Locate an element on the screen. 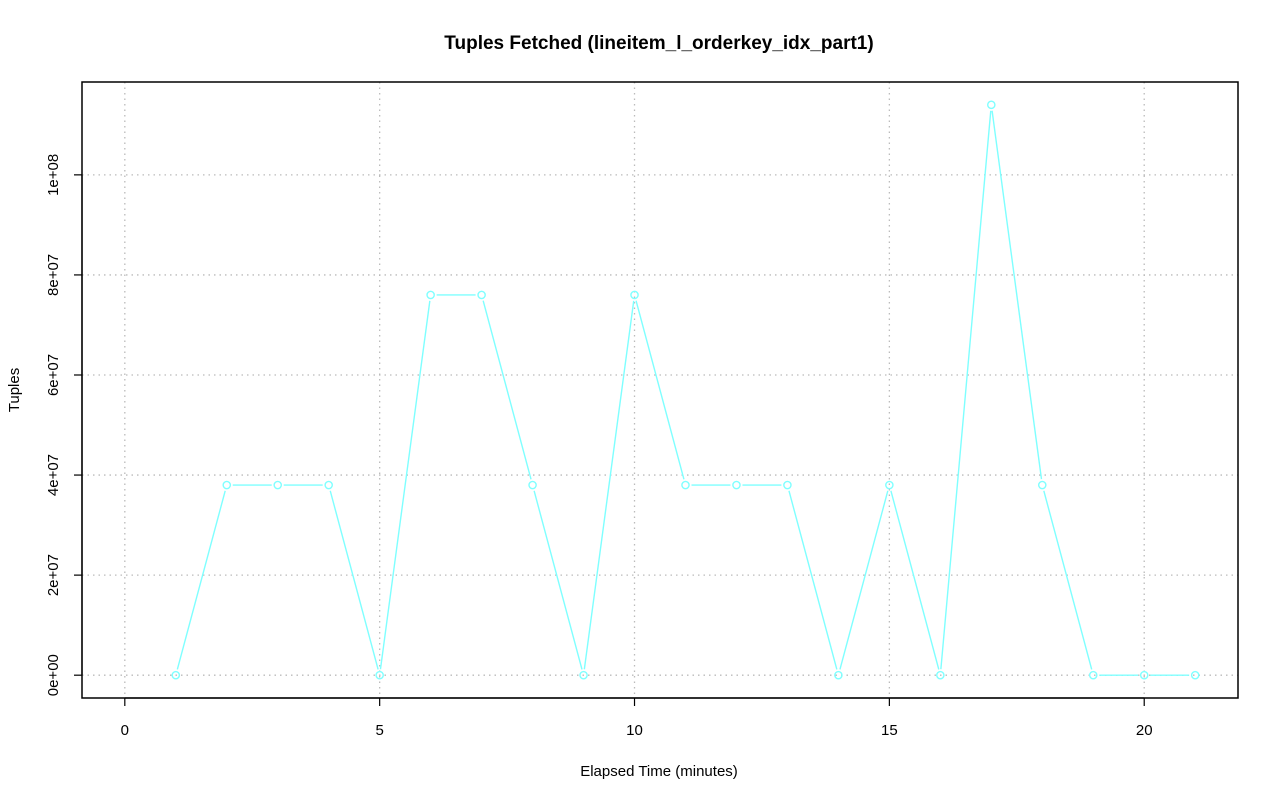 The height and width of the screenshot is (801, 1280). x-axis: 0 5 10 15 20 is located at coordinates (637, 718).